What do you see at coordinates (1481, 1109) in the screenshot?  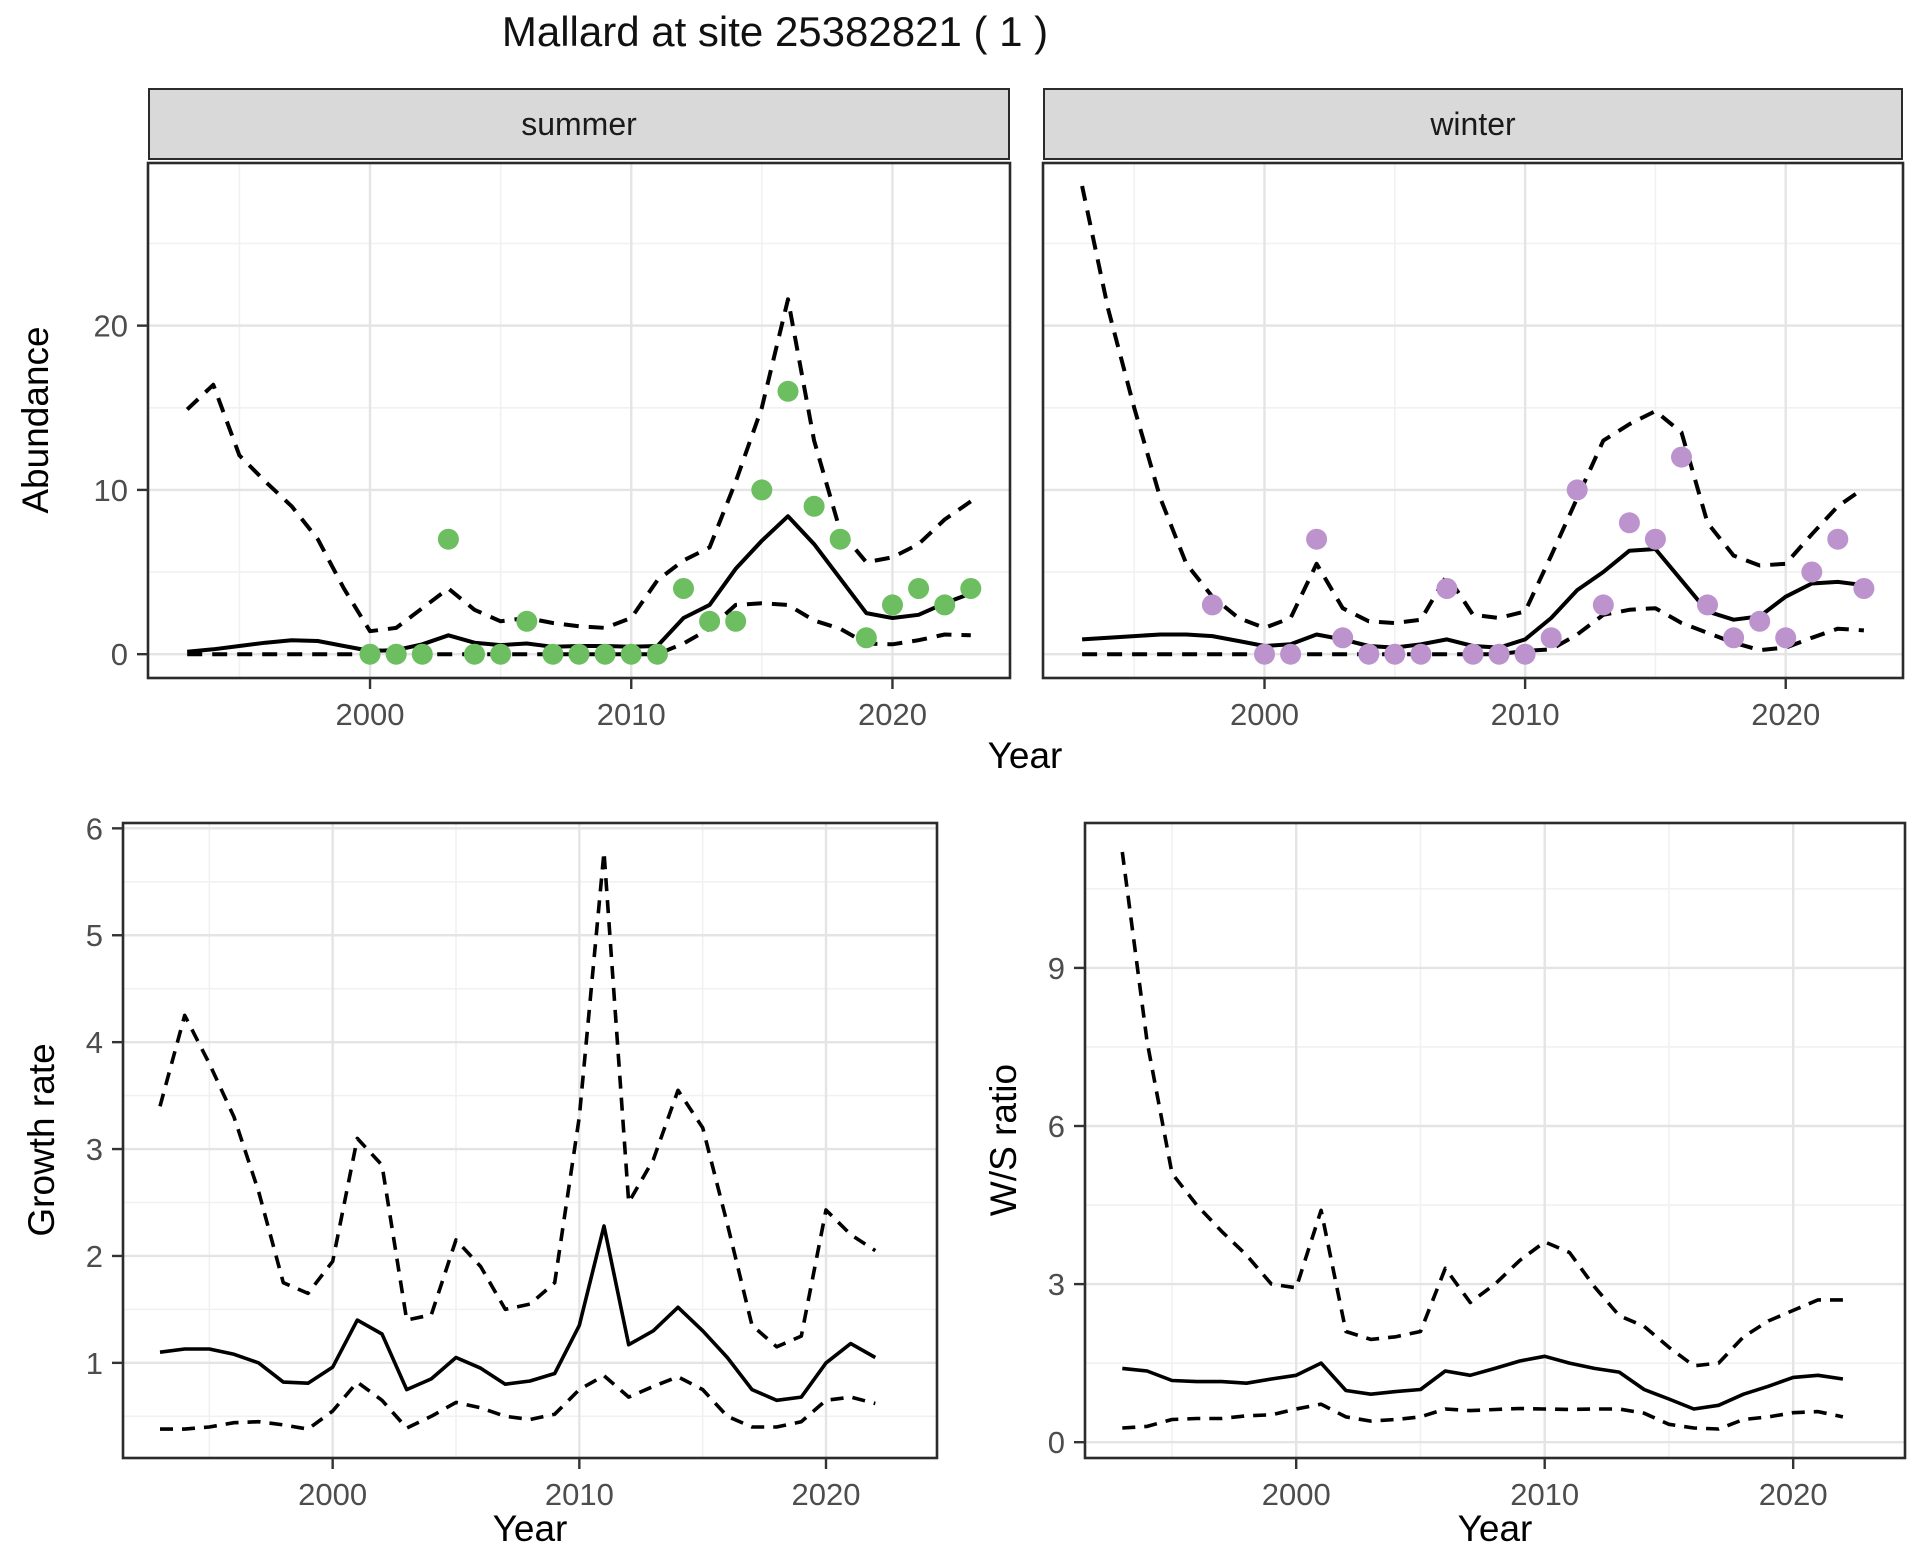 I see `ws-ratio-upper_ci-line` at bounding box center [1481, 1109].